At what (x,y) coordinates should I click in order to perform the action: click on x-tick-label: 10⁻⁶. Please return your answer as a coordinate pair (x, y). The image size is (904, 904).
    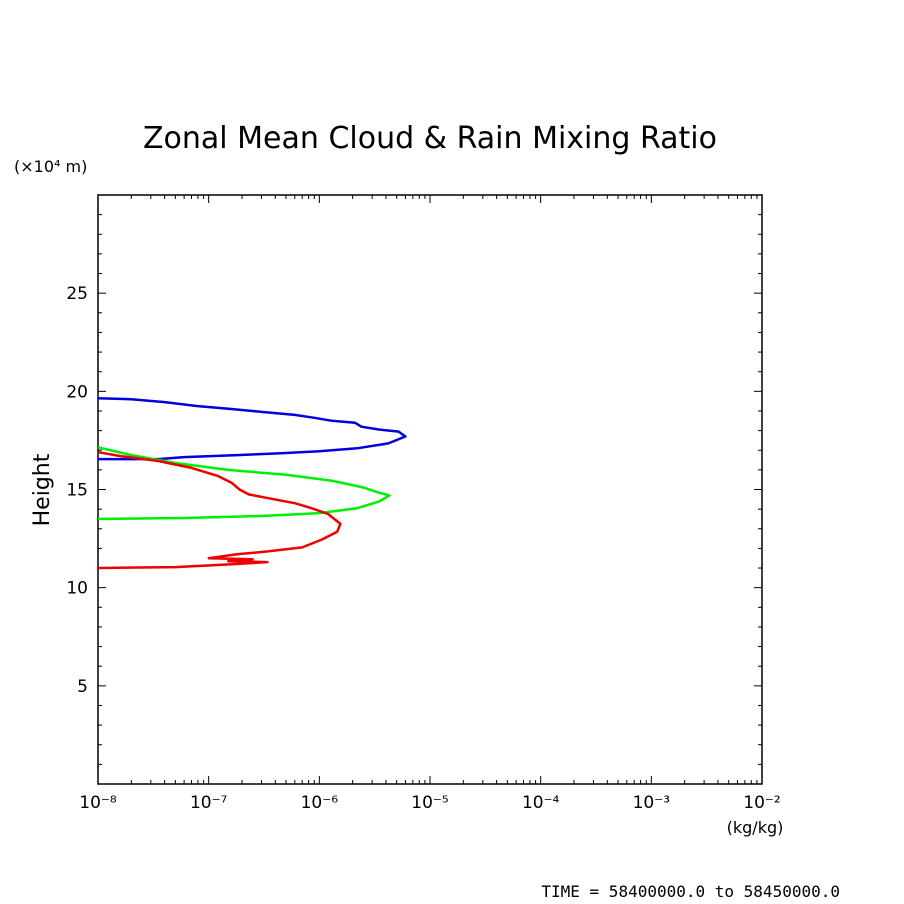
    Looking at the image, I should click on (320, 803).